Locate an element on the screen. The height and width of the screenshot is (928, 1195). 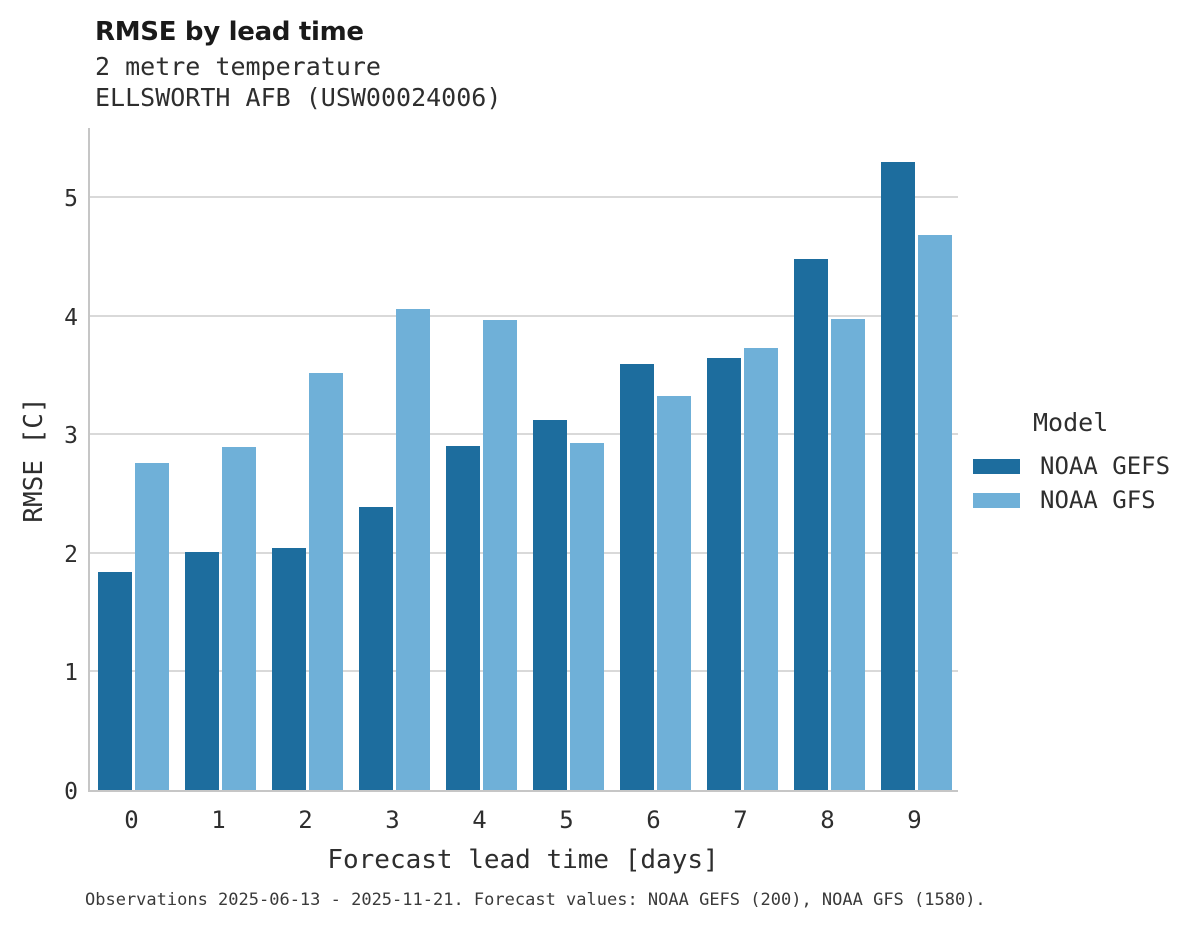
legend-label: NOAA GFS is located at coordinates (1098, 500).